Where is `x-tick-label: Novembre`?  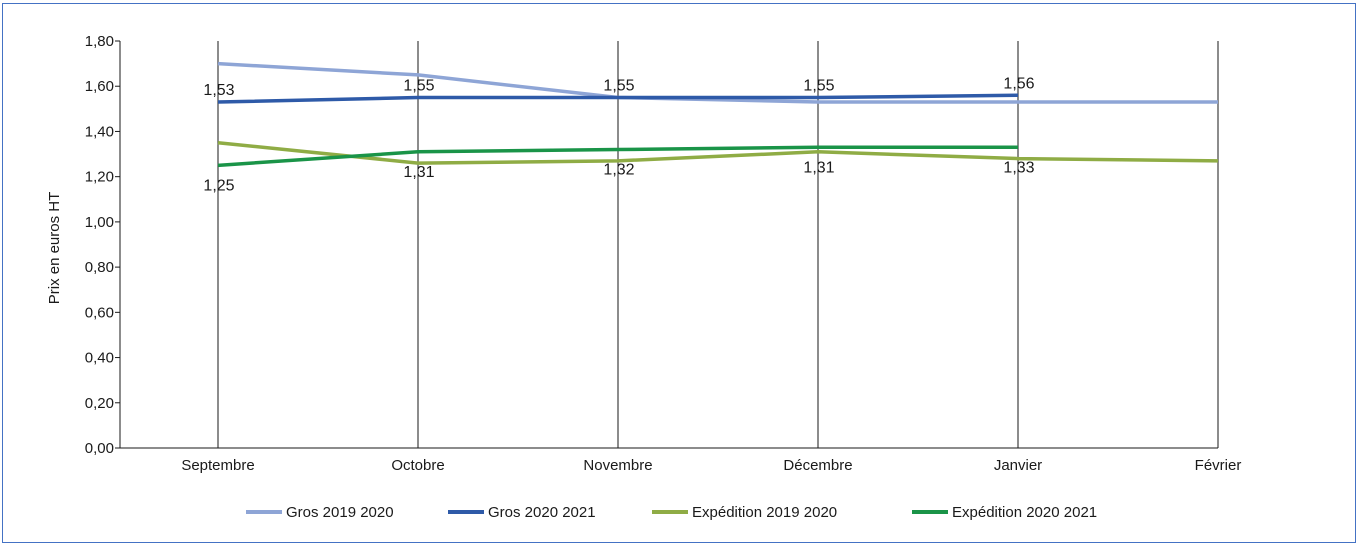 x-tick-label: Novembre is located at coordinates (617, 465).